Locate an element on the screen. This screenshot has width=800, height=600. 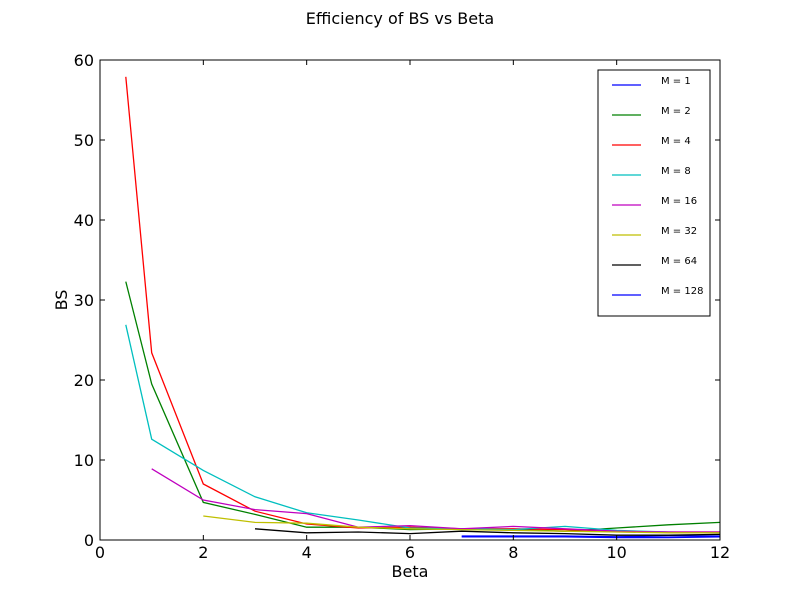
x-axis-label: Beta is located at coordinates (410, 571).